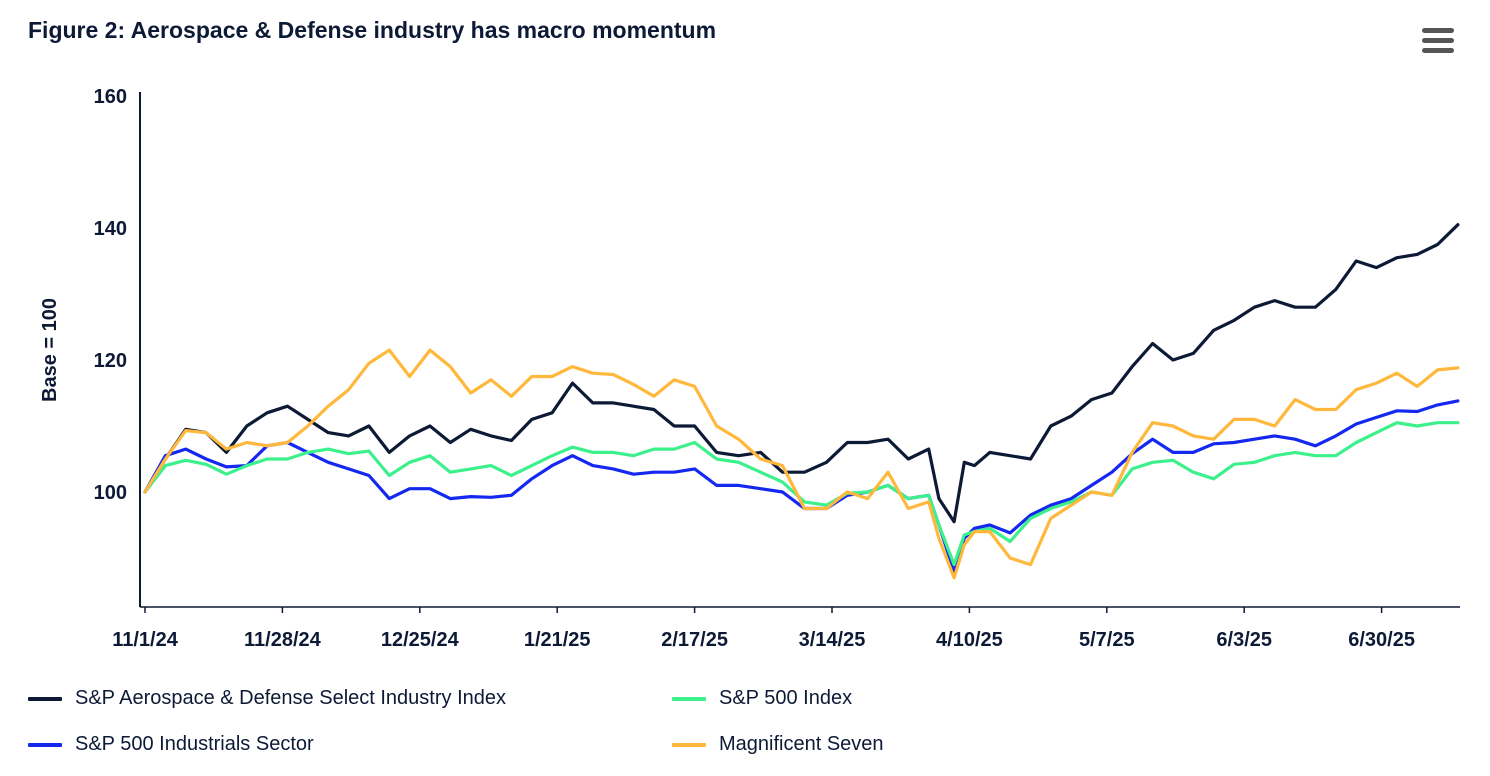 The height and width of the screenshot is (776, 1490). I want to click on legend-item-magnificent-seven: Magnificent Seven, so click(778, 744).